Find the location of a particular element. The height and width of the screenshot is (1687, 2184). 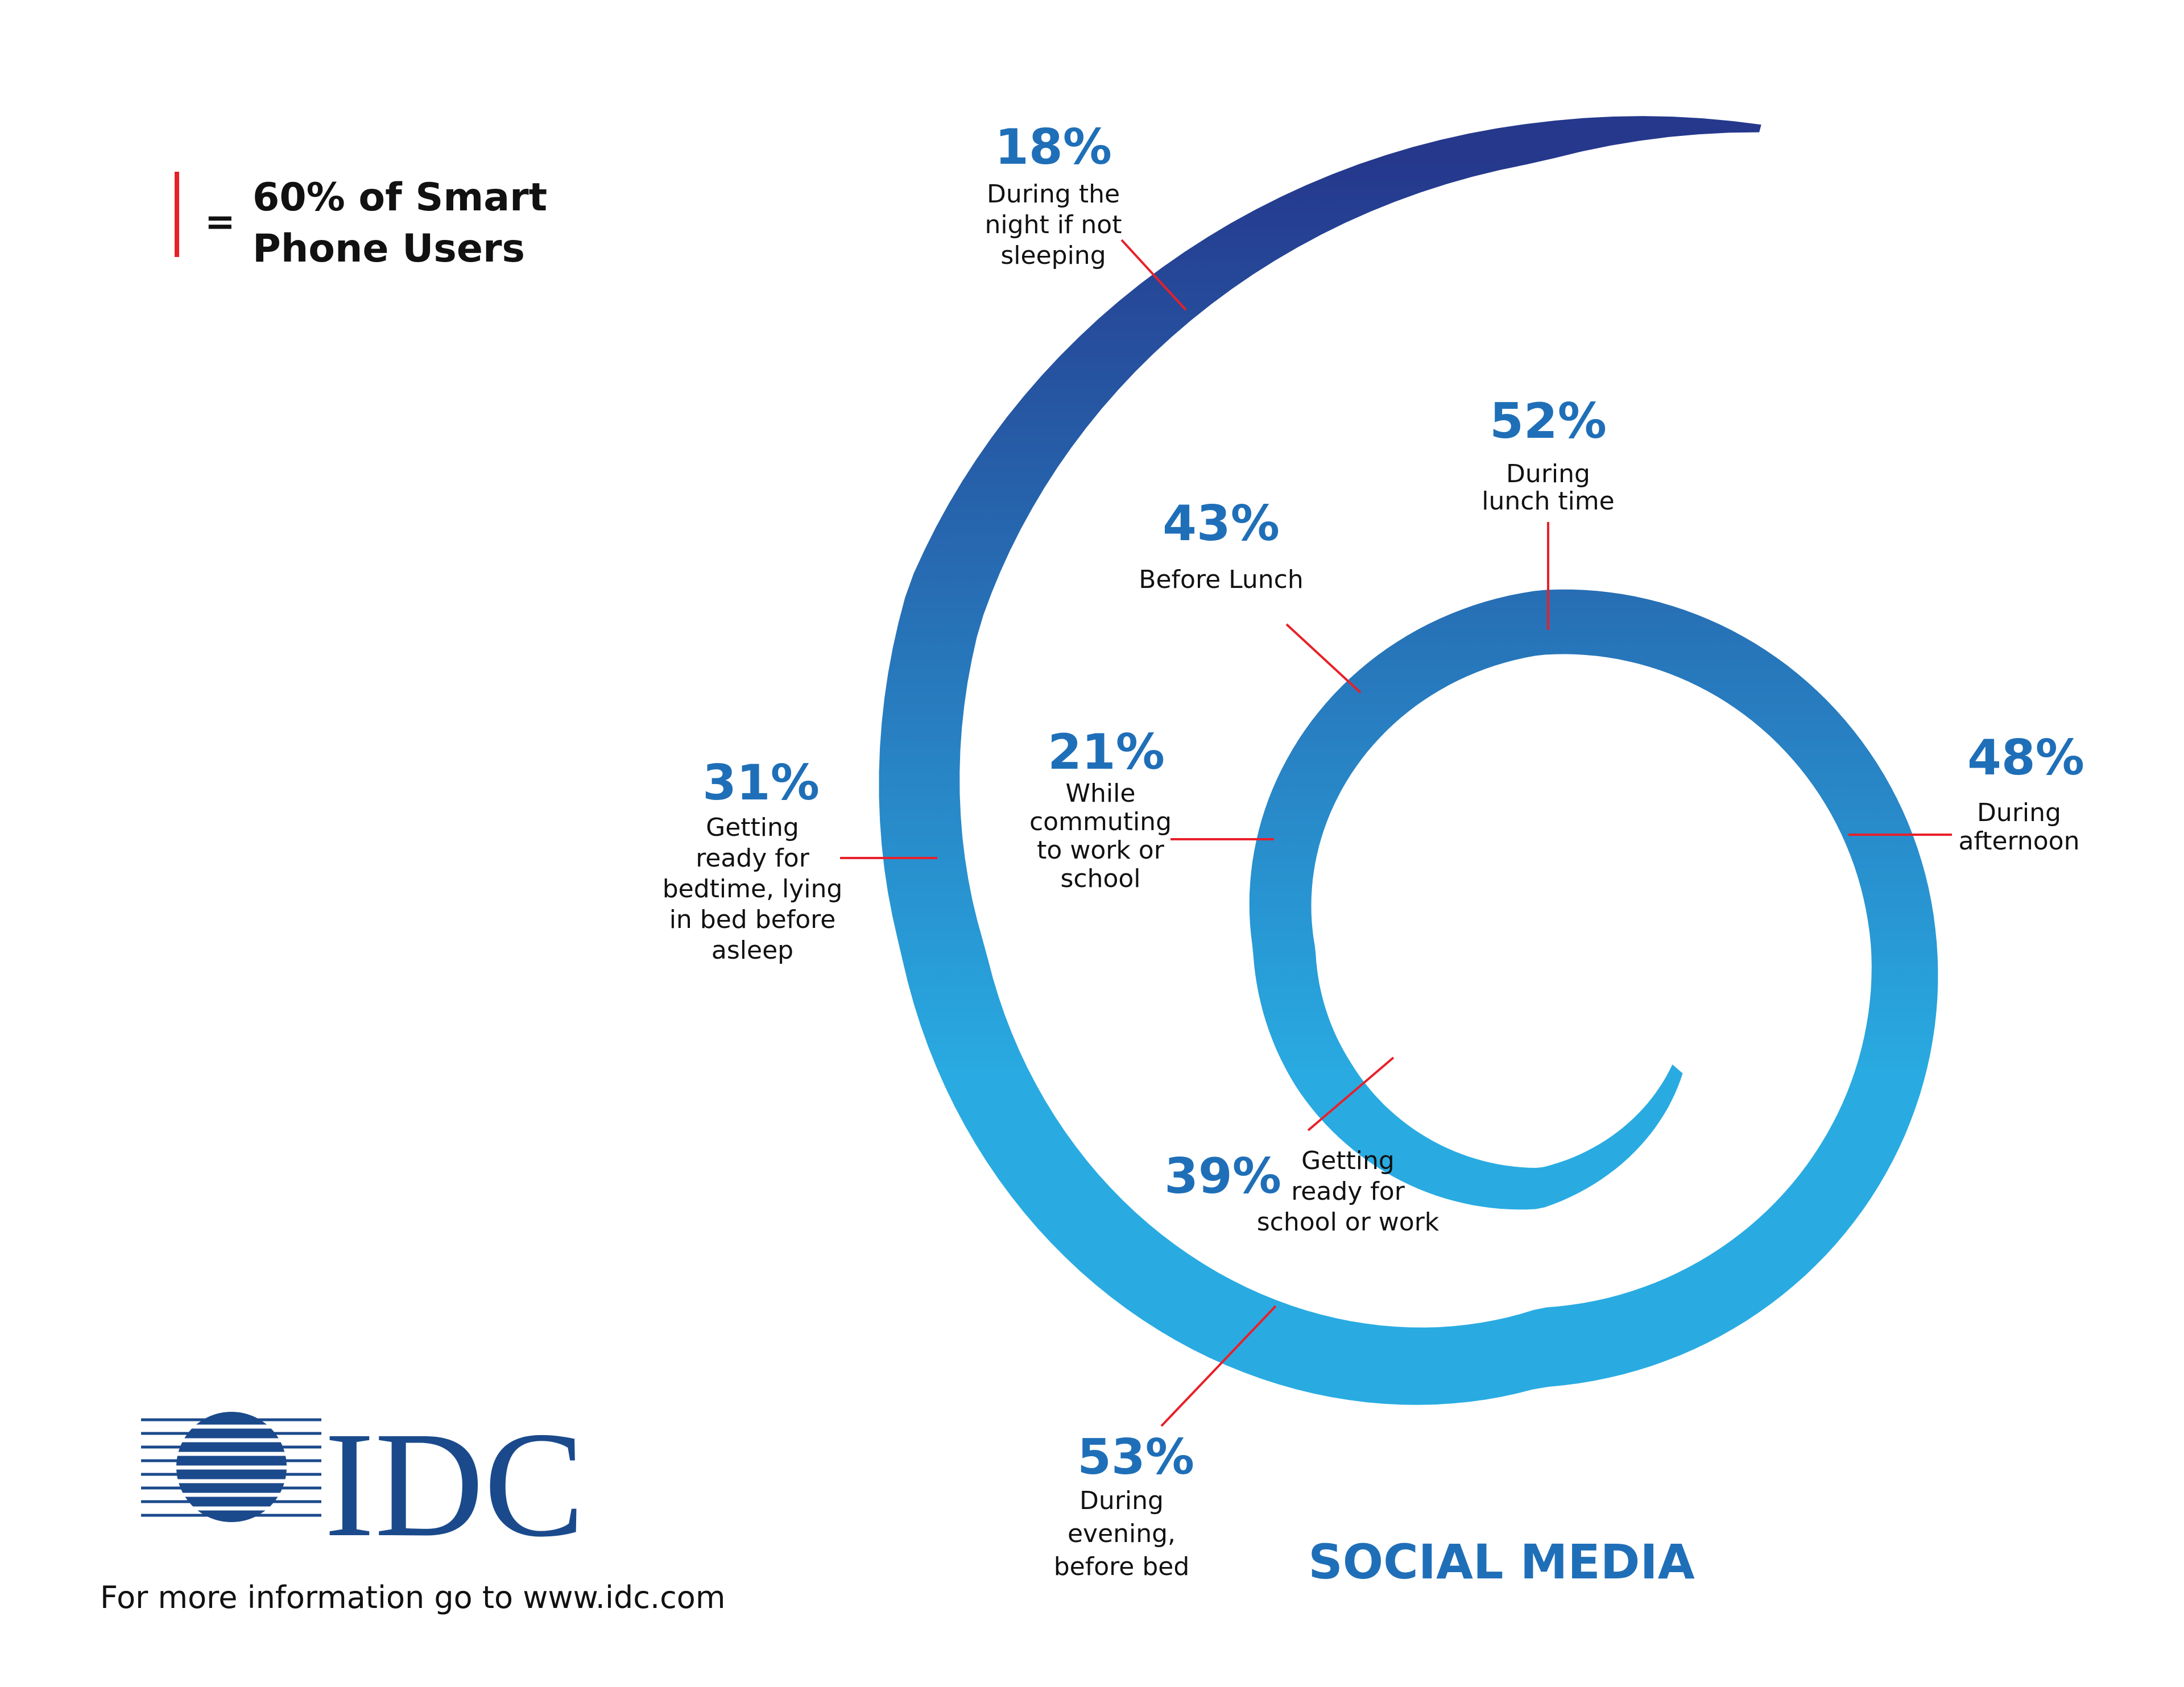

legend-text-line1: 60% of Smart is located at coordinates (400, 197).